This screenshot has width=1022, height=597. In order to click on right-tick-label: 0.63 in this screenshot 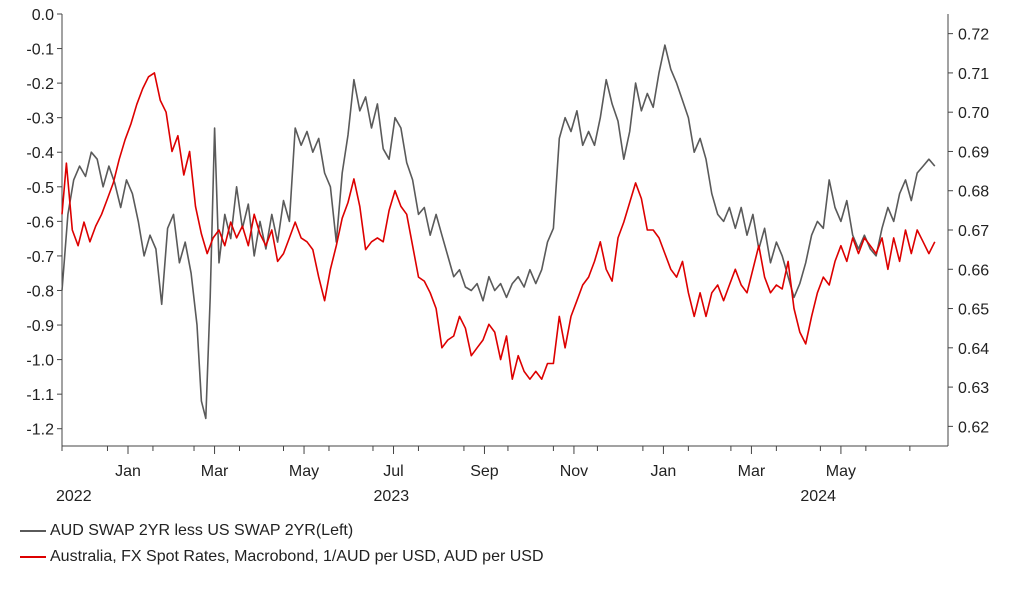, I will do `click(973, 388)`.